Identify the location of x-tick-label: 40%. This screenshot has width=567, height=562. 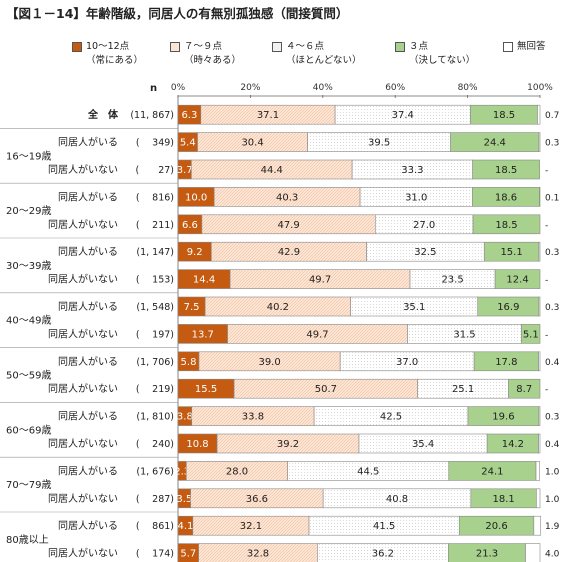
(323, 88).